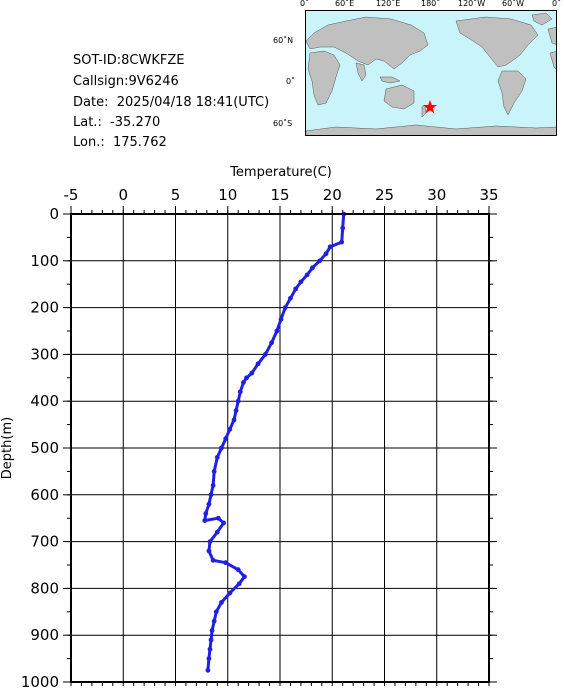  Describe the element at coordinates (176, 195) in the screenshot. I see `x-tick-label: 5` at that location.